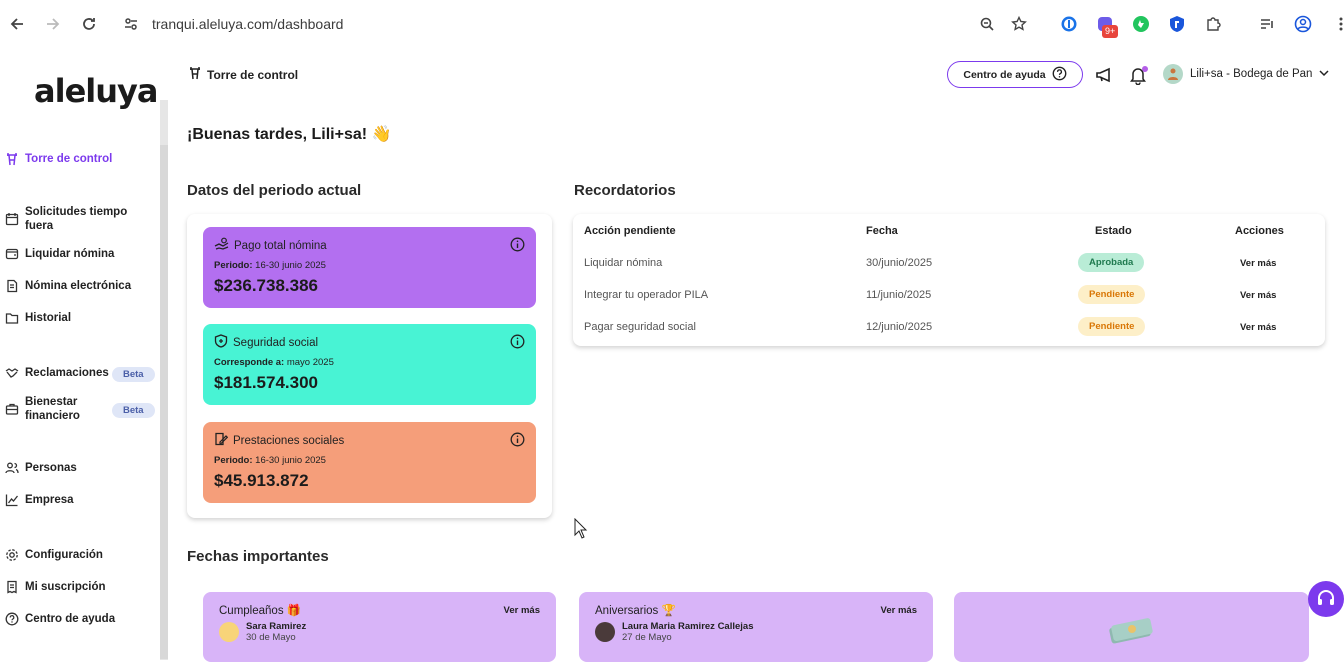 The width and height of the screenshot is (1344, 662). Describe the element at coordinates (271, 637) in the screenshot. I see `person-date: 30 de Mayo` at that location.